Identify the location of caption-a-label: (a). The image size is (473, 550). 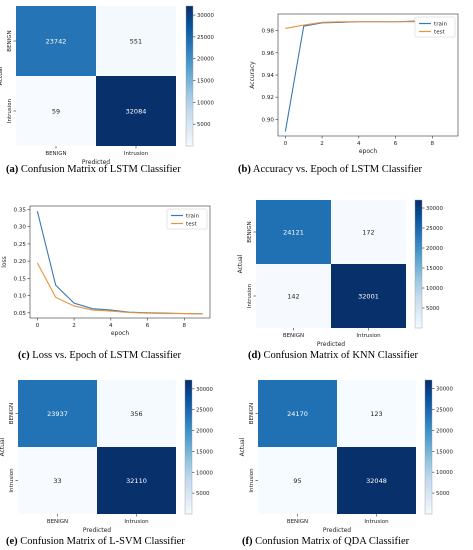
(12, 169).